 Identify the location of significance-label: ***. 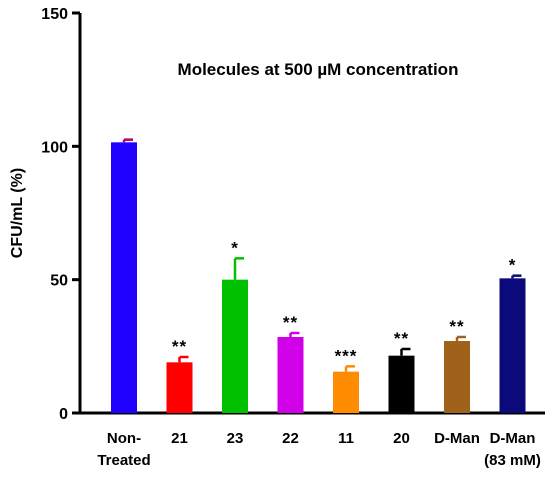
(346, 355).